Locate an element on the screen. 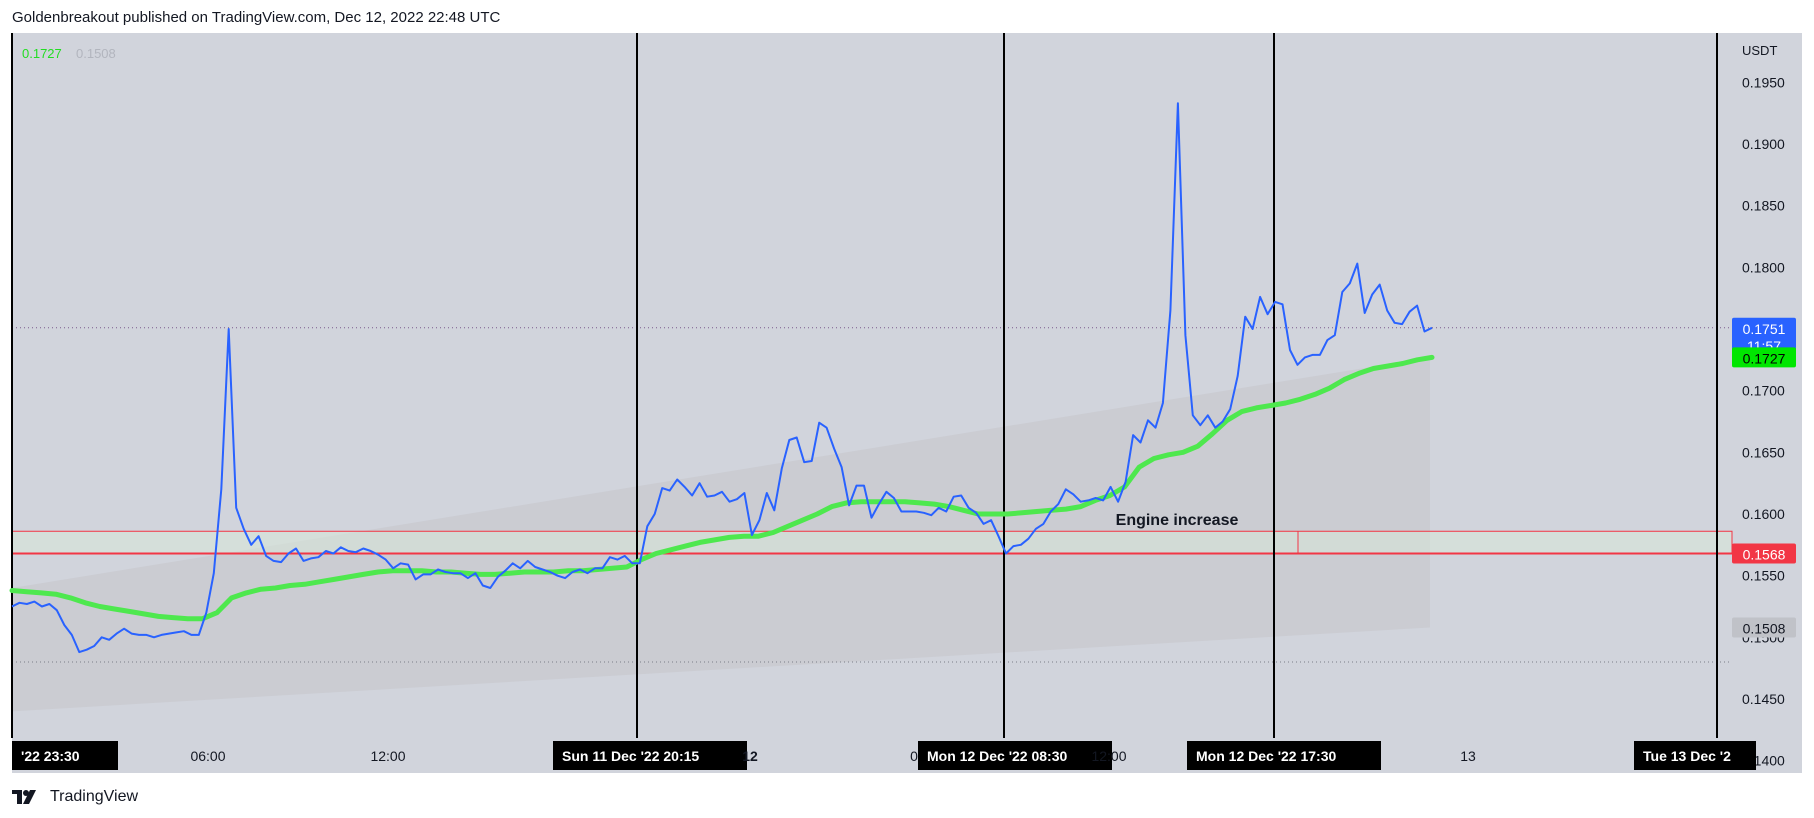  footer: TradingView is located at coordinates (75, 797).